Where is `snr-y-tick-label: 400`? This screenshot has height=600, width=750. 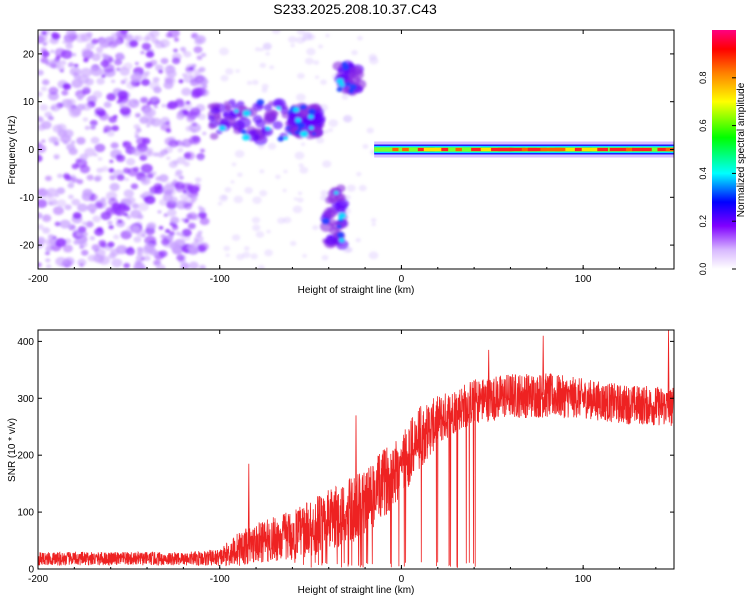 snr-y-tick-label: 400 is located at coordinates (25, 342).